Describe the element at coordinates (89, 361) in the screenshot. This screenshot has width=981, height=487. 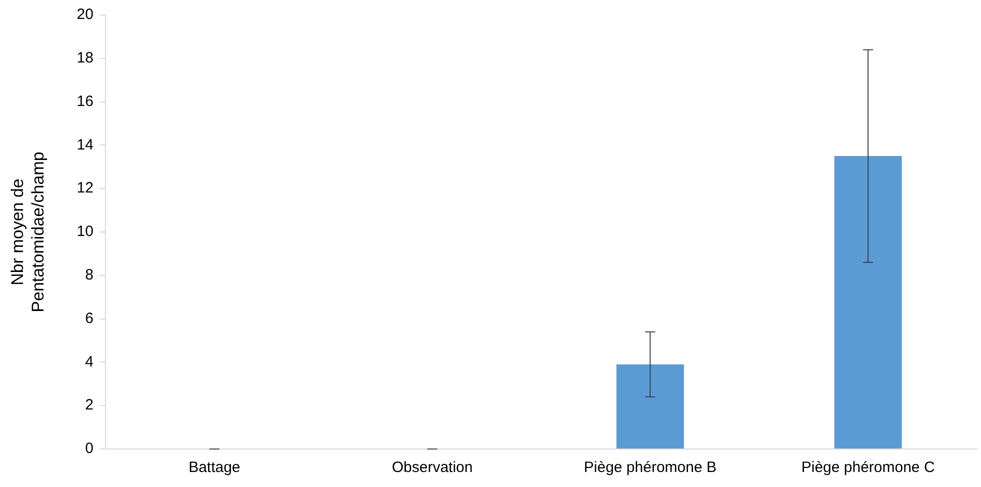
I see `y-tick-label: 4` at that location.